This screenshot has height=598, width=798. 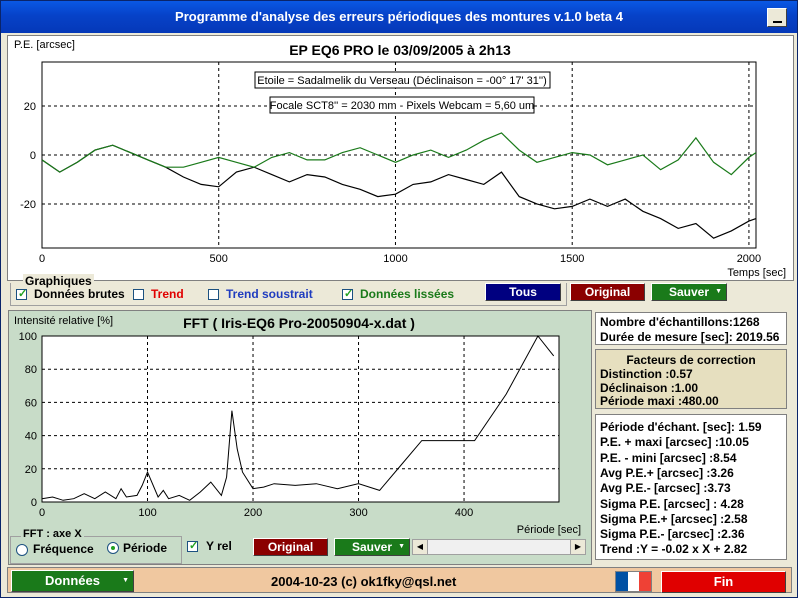 What do you see at coordinates (665, 488) in the screenshot?
I see `avg-pe-minus: Avg P.E.- [arcsec] :3.73` at bounding box center [665, 488].